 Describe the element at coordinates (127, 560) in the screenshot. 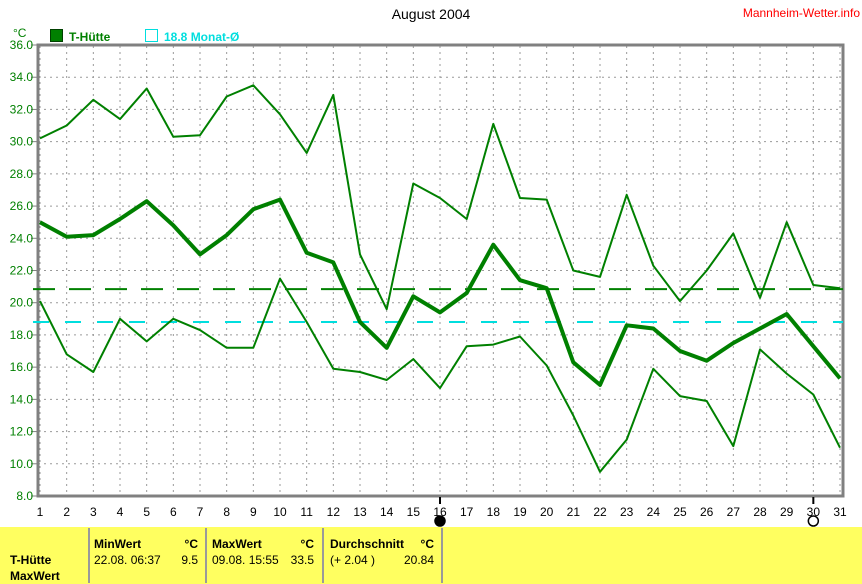

I see `minwert-datetime: 22.08. 06:37` at that location.